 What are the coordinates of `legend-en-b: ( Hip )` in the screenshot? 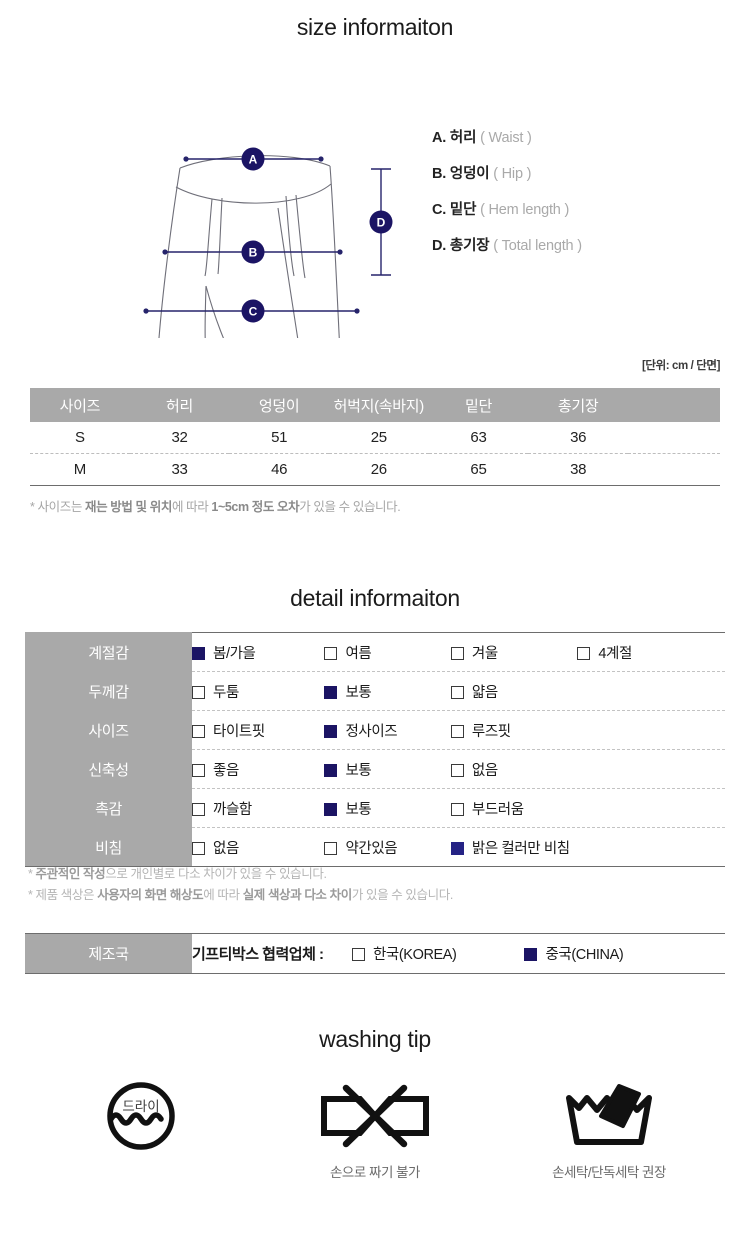 It's located at (512, 174).